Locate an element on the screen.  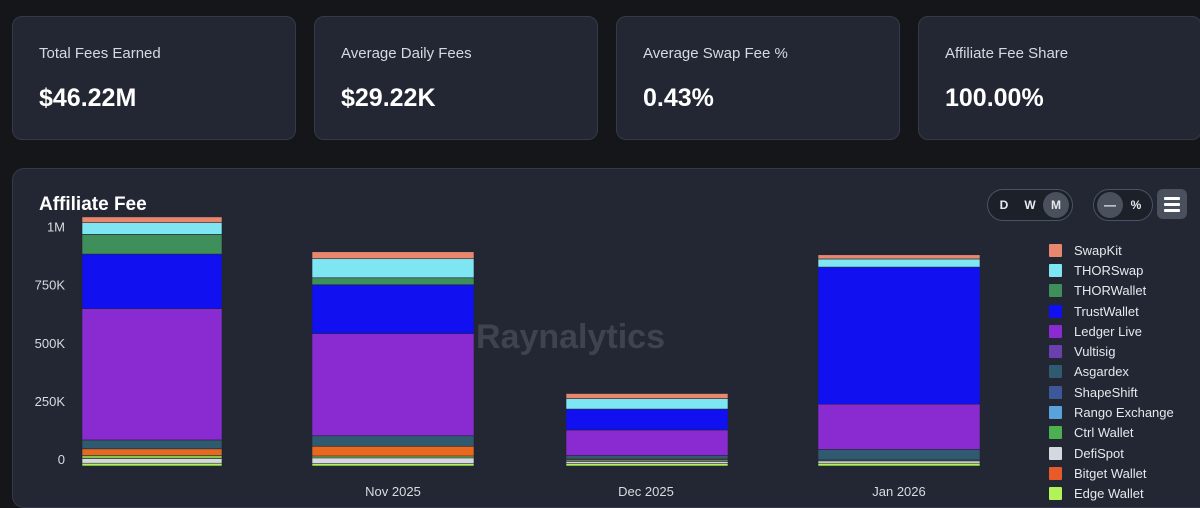
hamburger-menu-icon is located at coordinates (1172, 204).